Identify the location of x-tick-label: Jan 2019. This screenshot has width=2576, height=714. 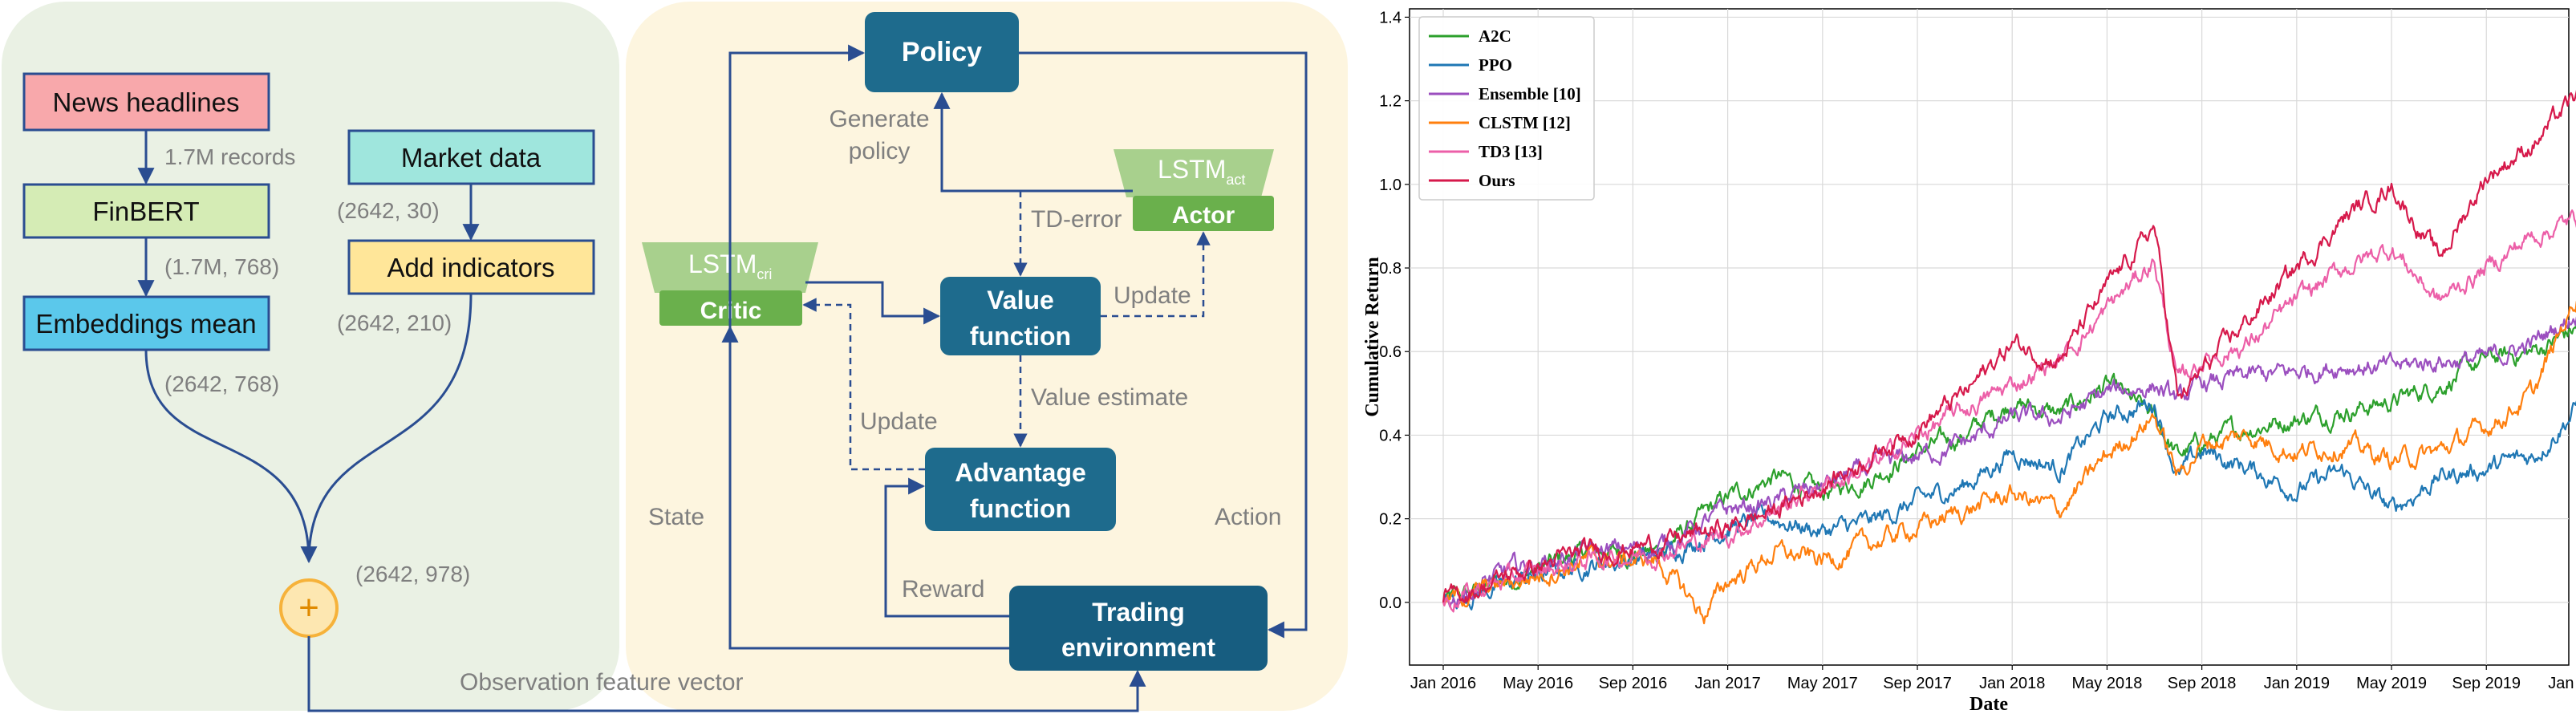
(2297, 683).